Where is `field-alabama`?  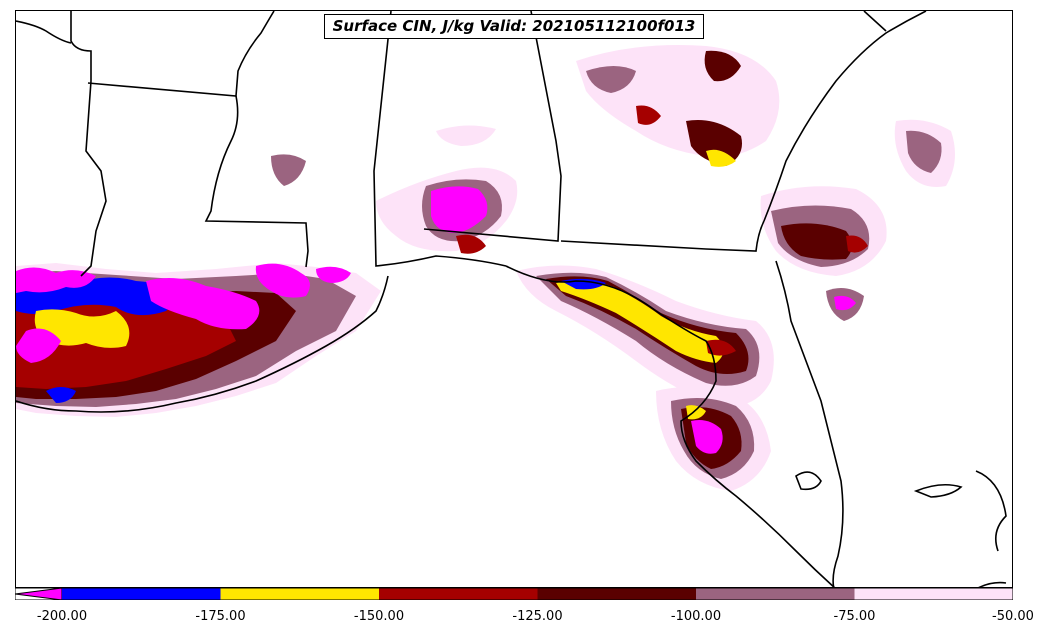 field-alabama is located at coordinates (394, 189).